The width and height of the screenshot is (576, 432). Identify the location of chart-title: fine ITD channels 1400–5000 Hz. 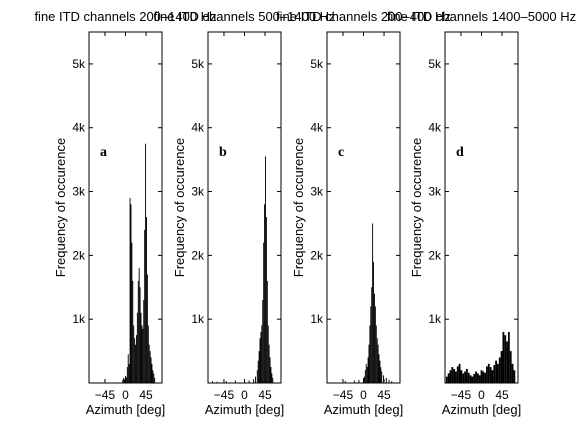
(481, 16).